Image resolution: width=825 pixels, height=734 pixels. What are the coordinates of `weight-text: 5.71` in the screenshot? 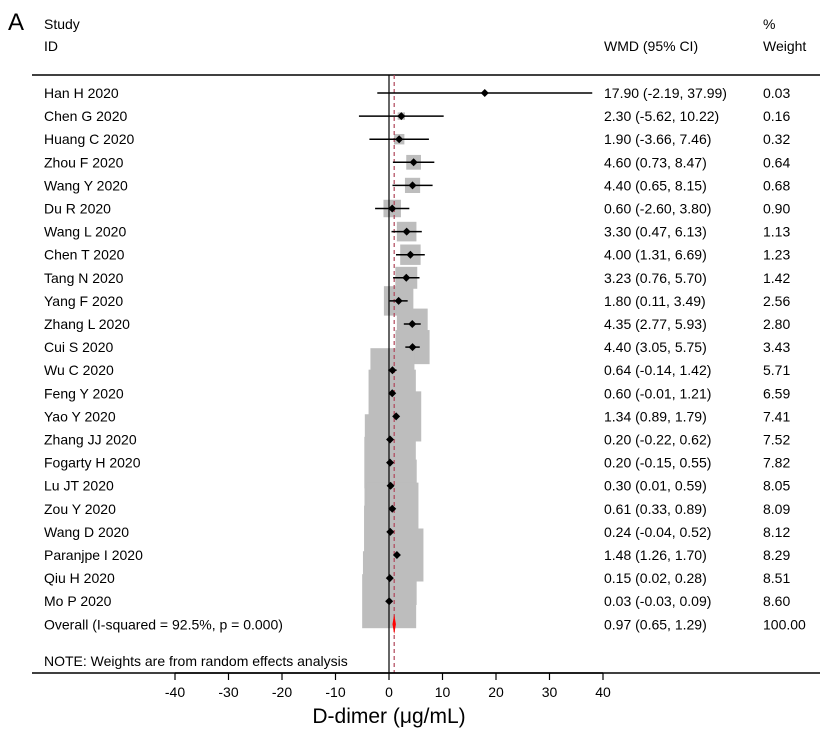 It's located at (776, 370).